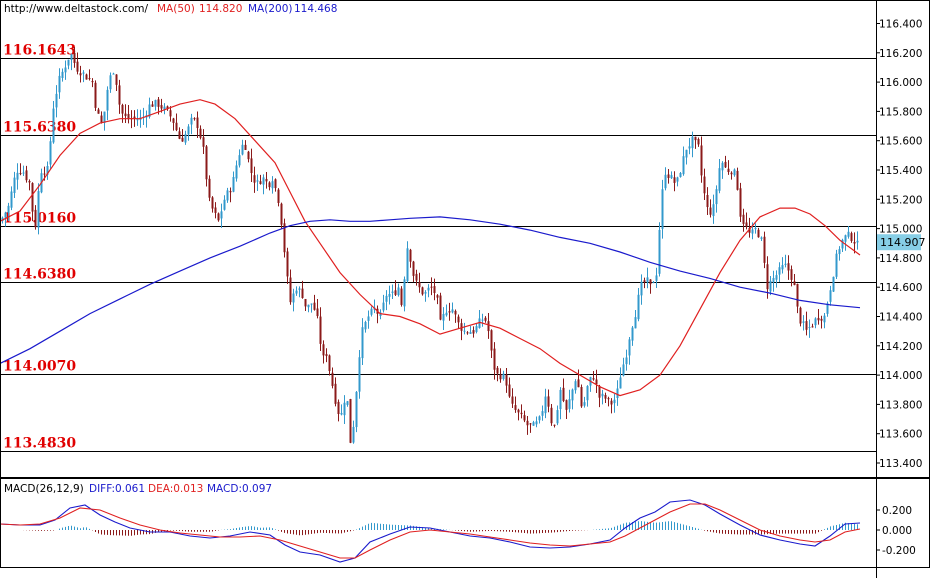 The width and height of the screenshot is (930, 582). I want to click on macd-value-label: MACD:0.097, so click(239, 489).